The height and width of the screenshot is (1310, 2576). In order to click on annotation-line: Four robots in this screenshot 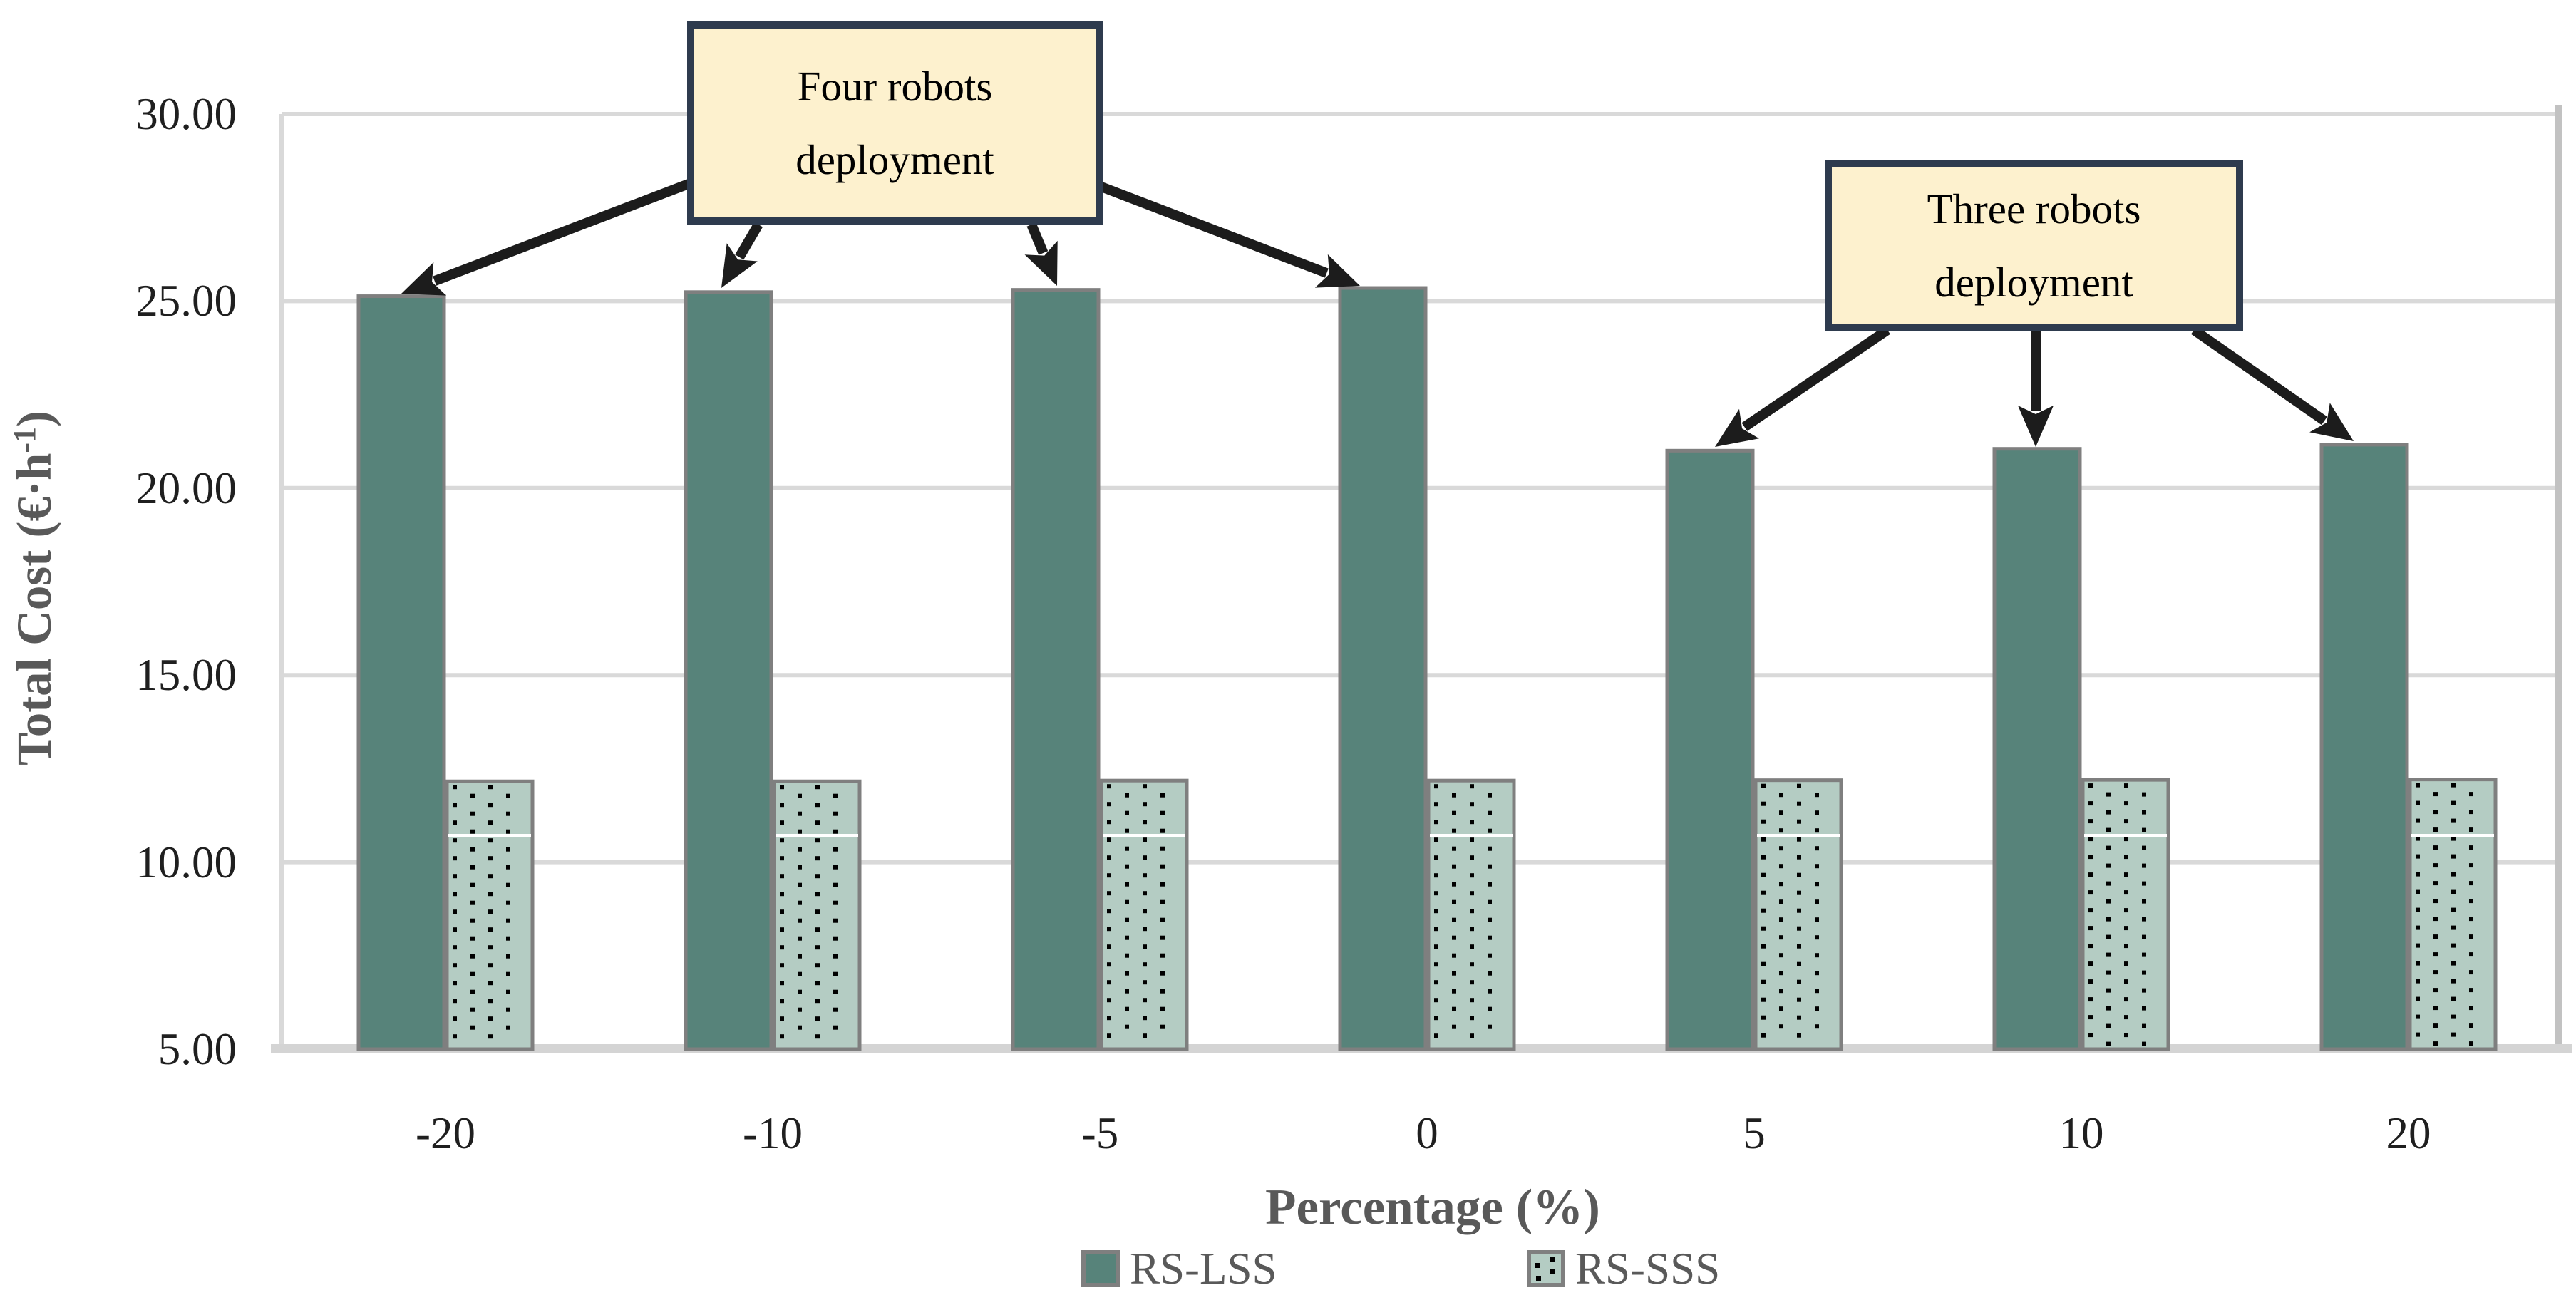, I will do `click(895, 86)`.